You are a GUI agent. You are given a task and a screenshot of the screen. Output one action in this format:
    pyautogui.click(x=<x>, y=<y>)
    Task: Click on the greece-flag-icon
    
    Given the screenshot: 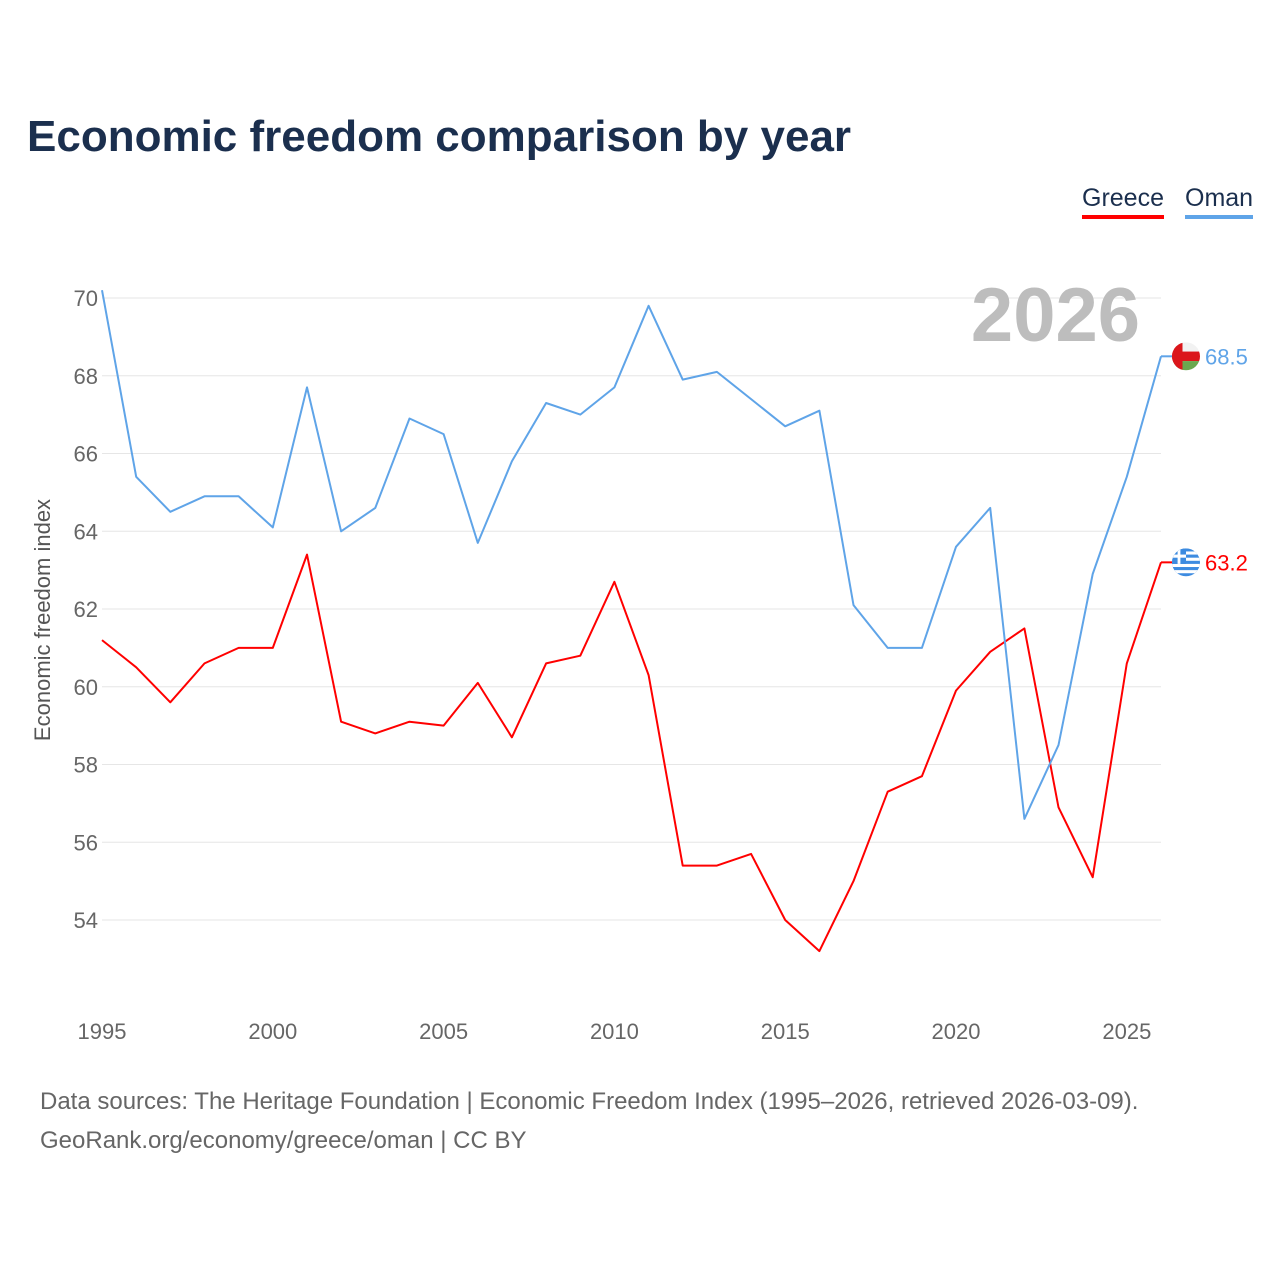 What is the action you would take?
    pyautogui.click(x=1186, y=562)
    